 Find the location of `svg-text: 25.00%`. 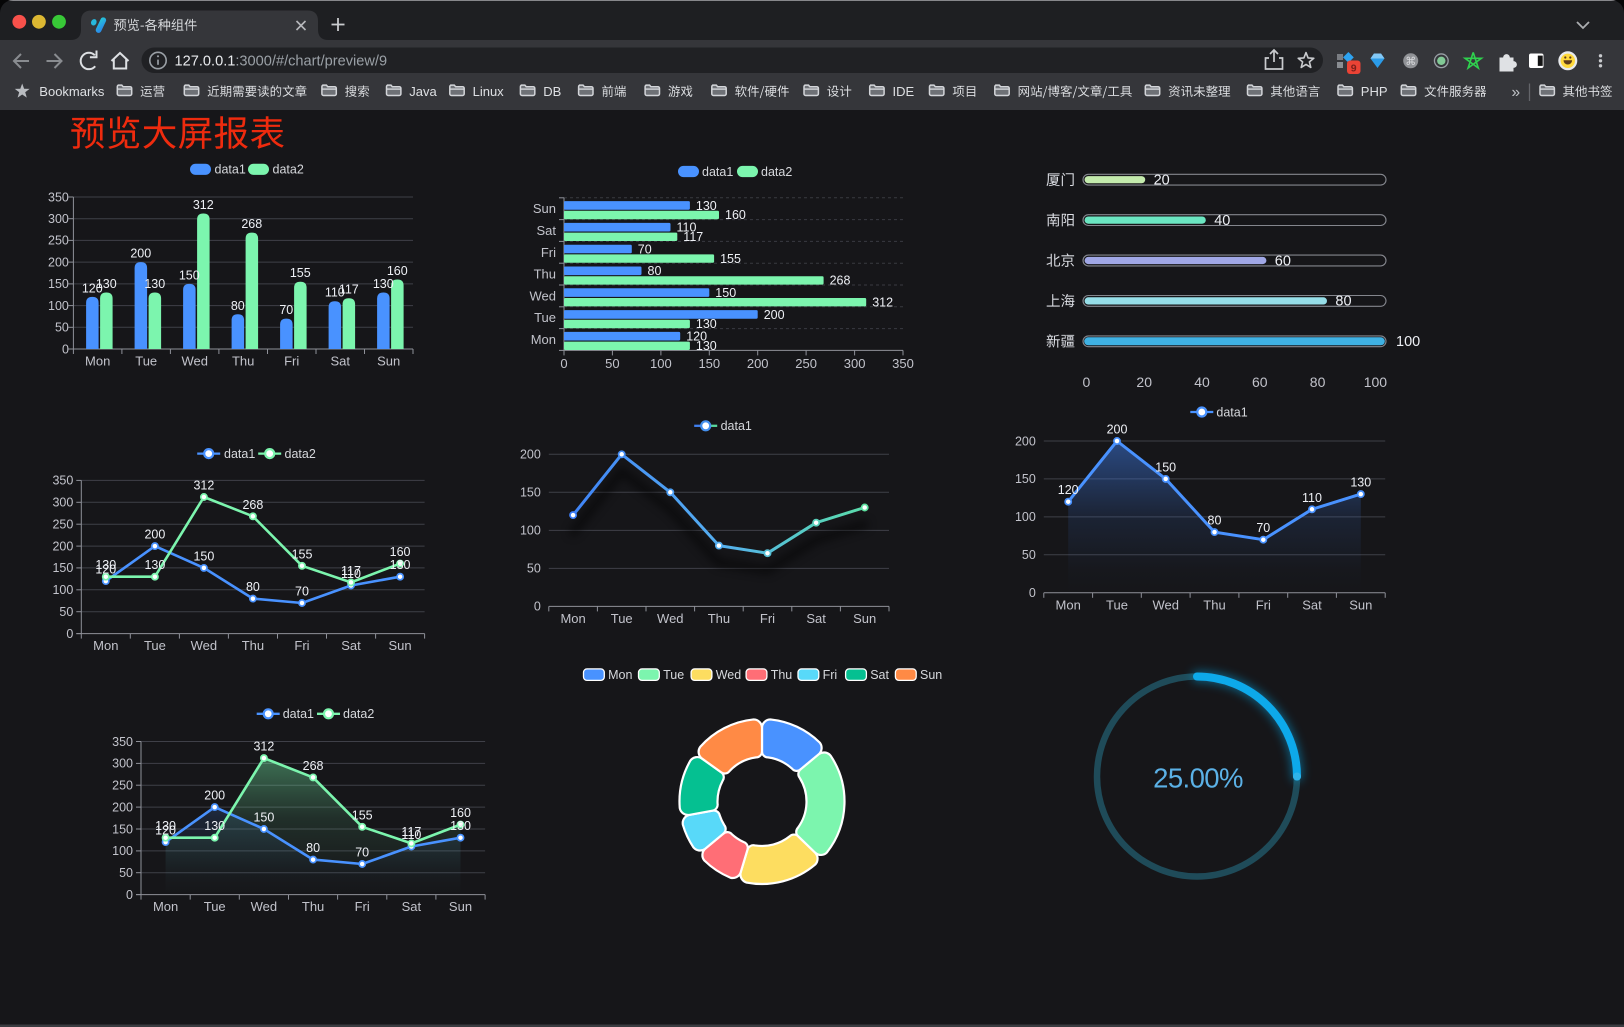

svg-text: 25.00% is located at coordinates (1198, 778).